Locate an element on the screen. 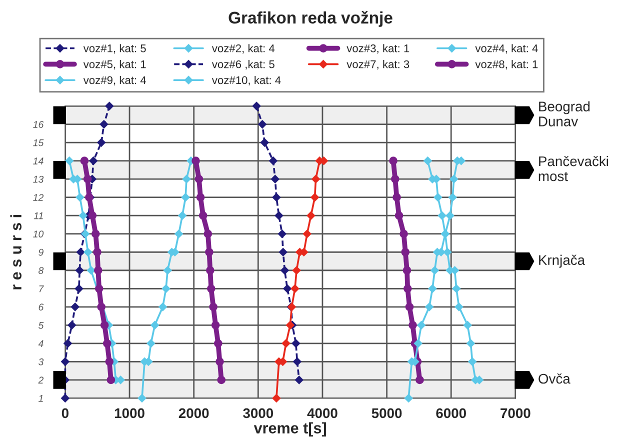  y-tick-label: 16 is located at coordinates (38, 124).